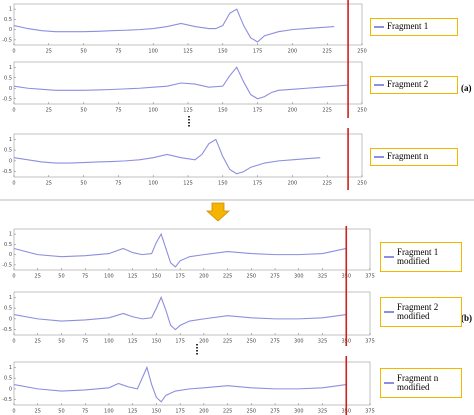  Describe the element at coordinates (197, 349) in the screenshot. I see `ellipsis-b` at that location.